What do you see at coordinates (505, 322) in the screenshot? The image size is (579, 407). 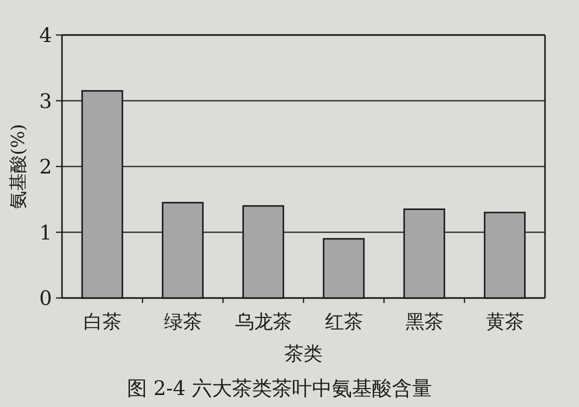 I see `x-tick-label: 黄茶` at bounding box center [505, 322].